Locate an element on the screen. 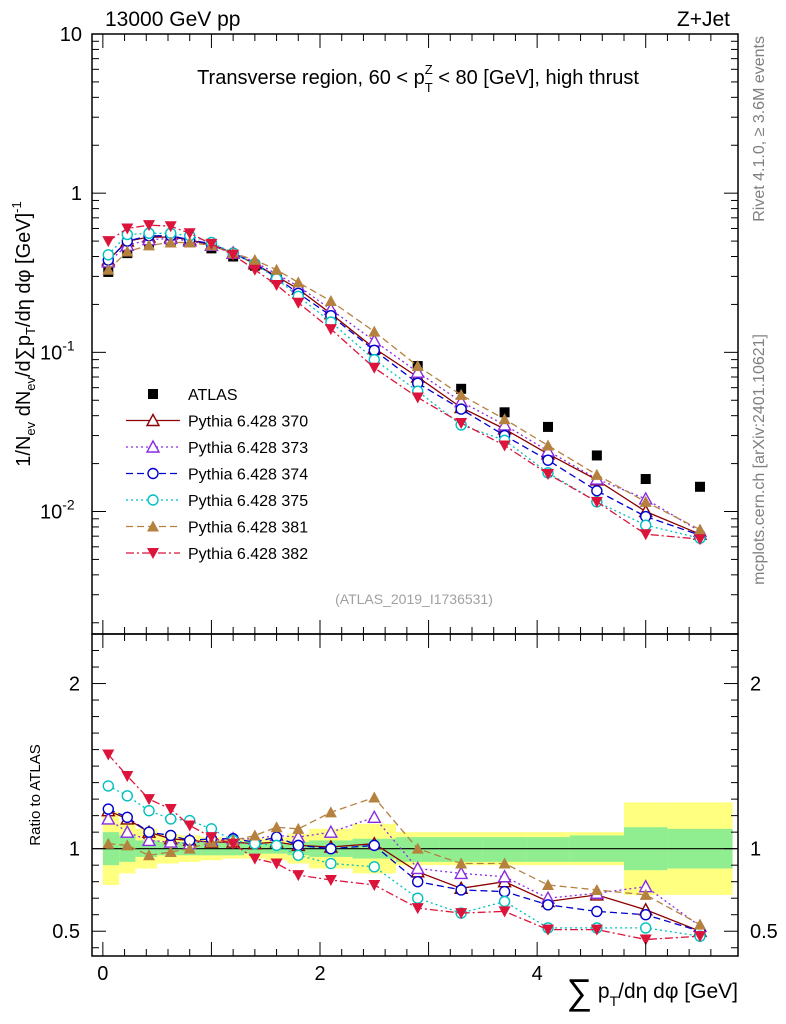 This screenshot has height=1024, width=786. x-axis-label: ∑ pT/dη dφ [GeV] is located at coordinates (652, 991).